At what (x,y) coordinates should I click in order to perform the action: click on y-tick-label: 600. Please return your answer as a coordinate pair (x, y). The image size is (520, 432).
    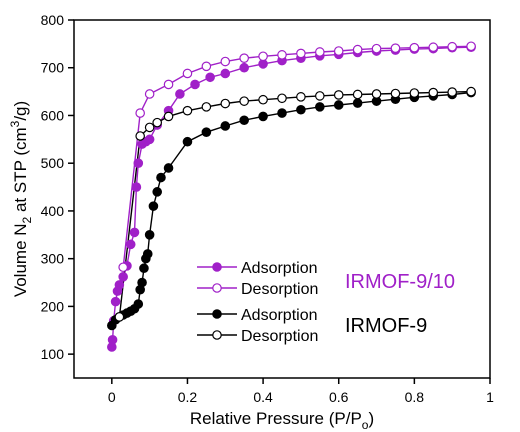
    Looking at the image, I should click on (53, 115).